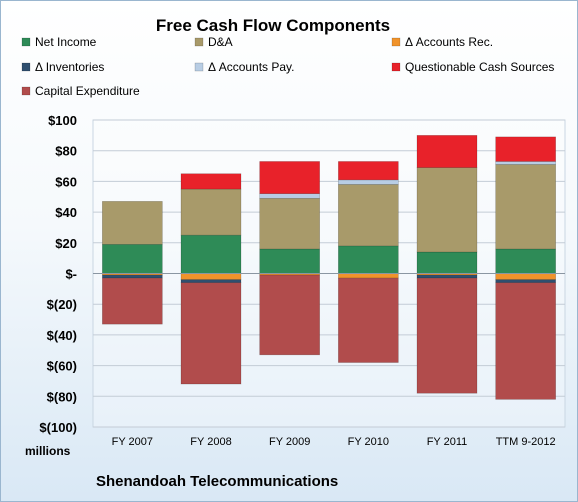  What do you see at coordinates (69, 67) in the screenshot?
I see `legend-label: Δ Inventories` at bounding box center [69, 67].